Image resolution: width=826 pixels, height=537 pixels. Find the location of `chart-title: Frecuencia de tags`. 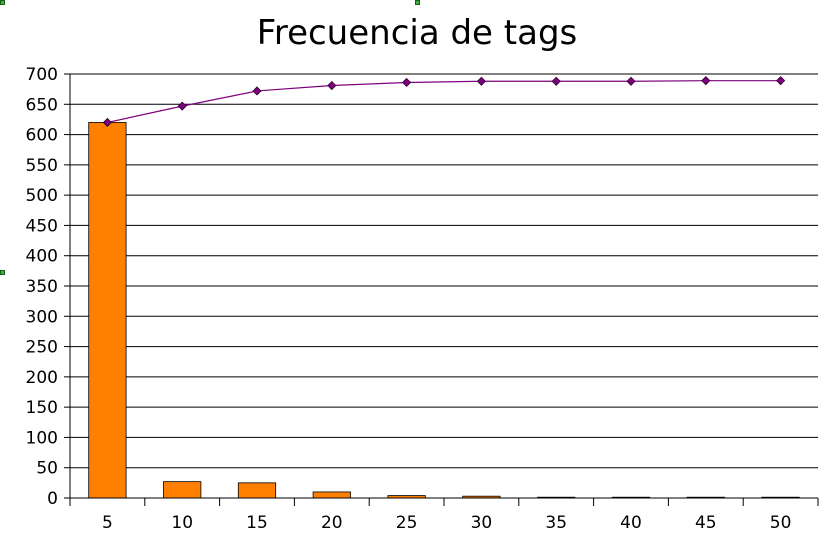

chart-title: Frecuencia de tags is located at coordinates (417, 33).